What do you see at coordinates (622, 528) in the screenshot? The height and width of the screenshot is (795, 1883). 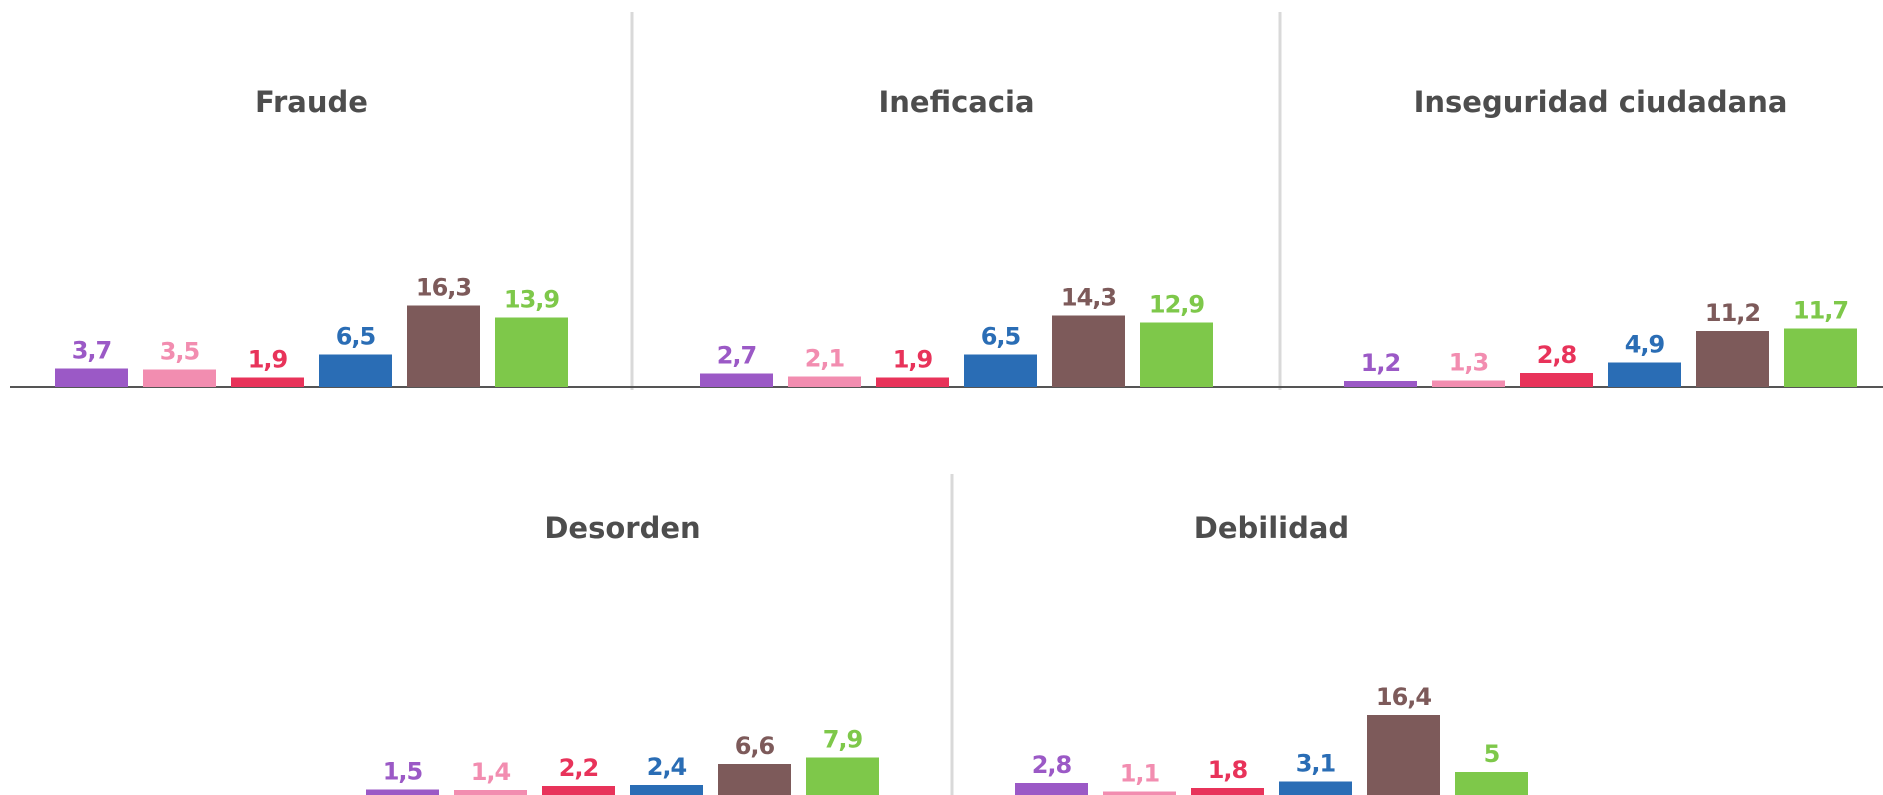 I see `panel-title: Desorden` at bounding box center [622, 528].